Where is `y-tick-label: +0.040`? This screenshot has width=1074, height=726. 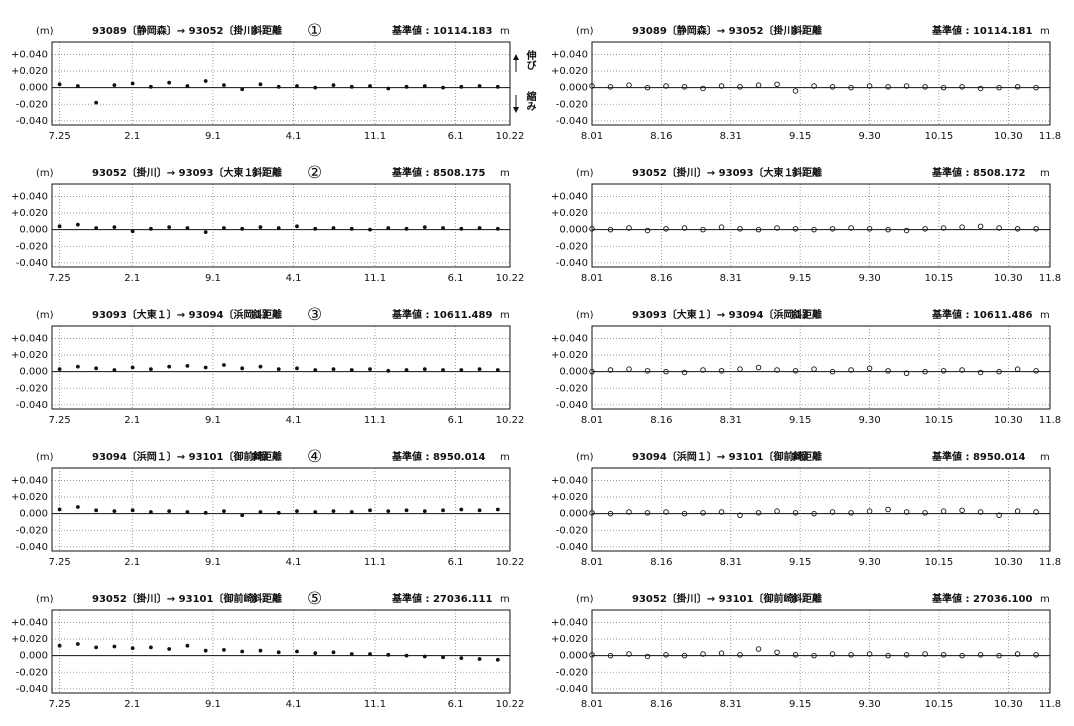
y-tick-label: +0.040 is located at coordinates (569, 480).